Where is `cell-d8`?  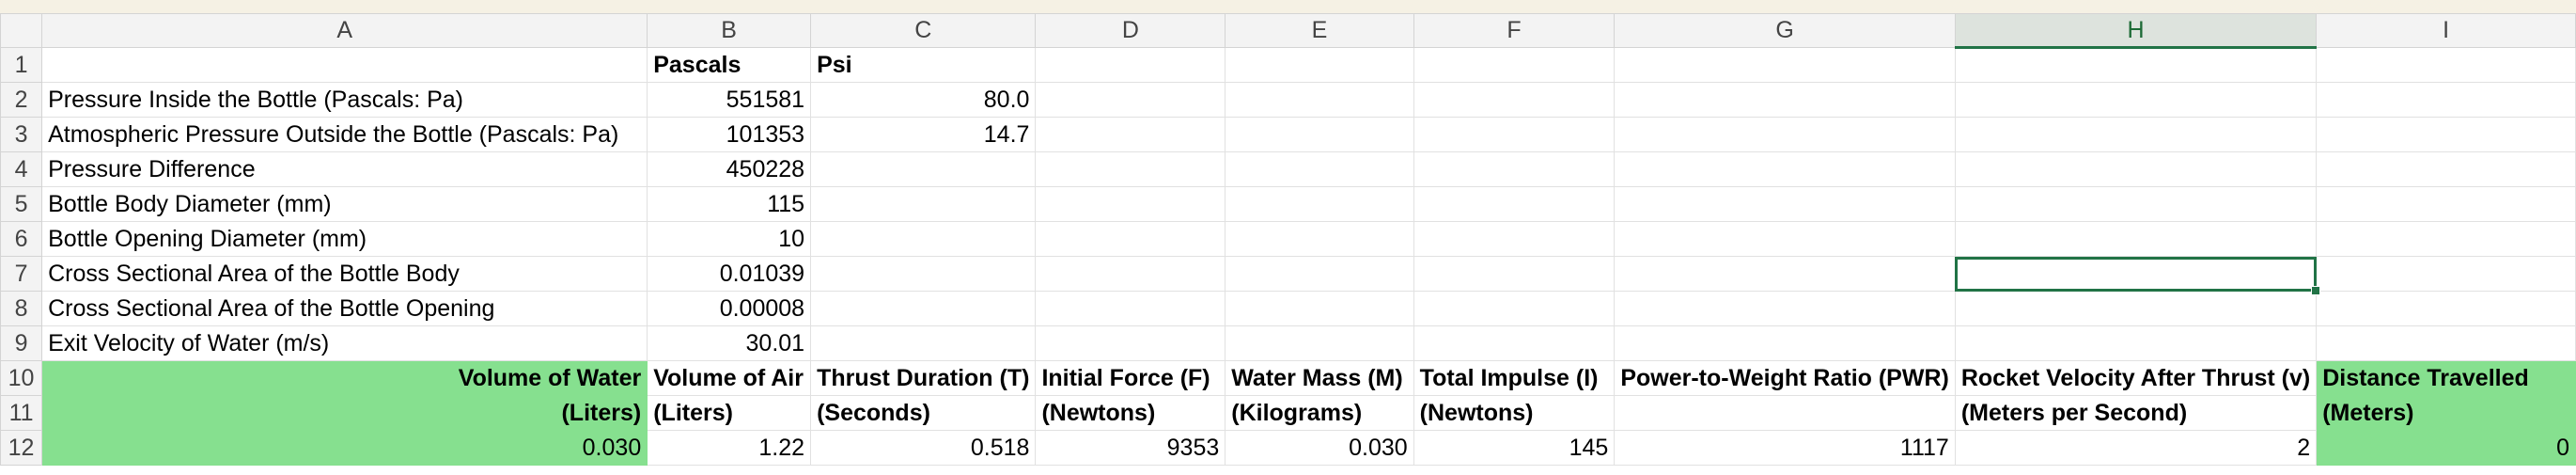 cell-d8 is located at coordinates (1130, 308).